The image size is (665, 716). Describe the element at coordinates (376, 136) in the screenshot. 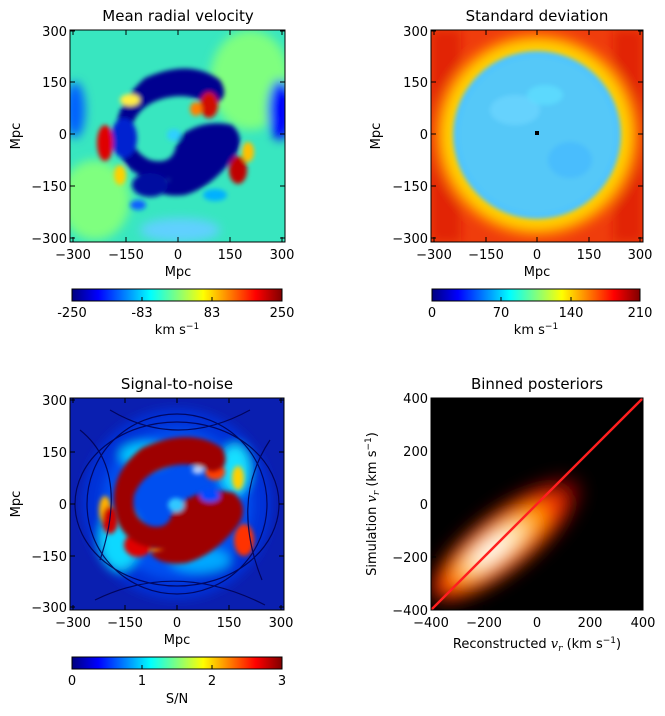

I see `ylabel-b: Mpc` at that location.